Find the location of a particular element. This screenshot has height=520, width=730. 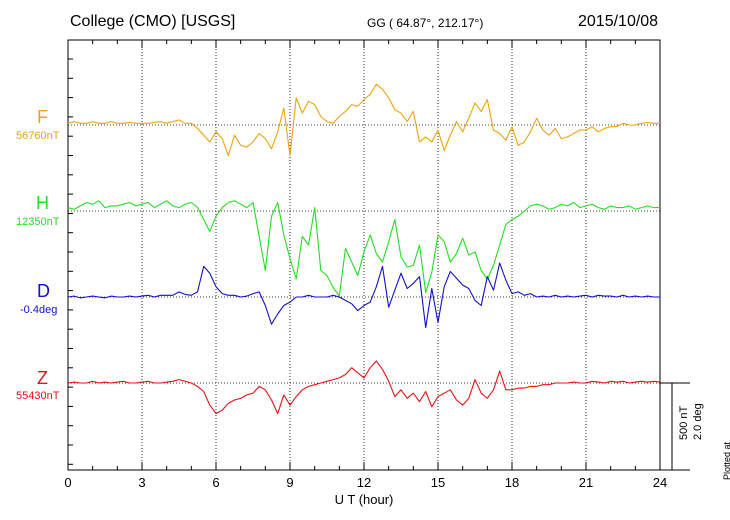

series-label-d: D is located at coordinates (43, 291).